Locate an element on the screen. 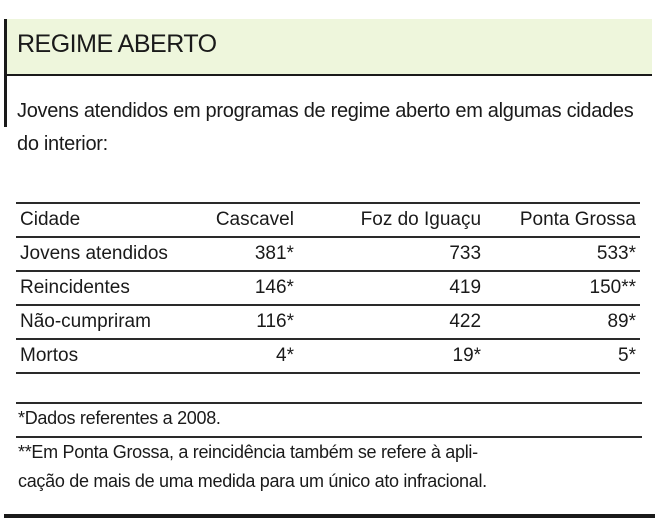 The height and width of the screenshot is (529, 660). cell: 5* is located at coordinates (562, 356).